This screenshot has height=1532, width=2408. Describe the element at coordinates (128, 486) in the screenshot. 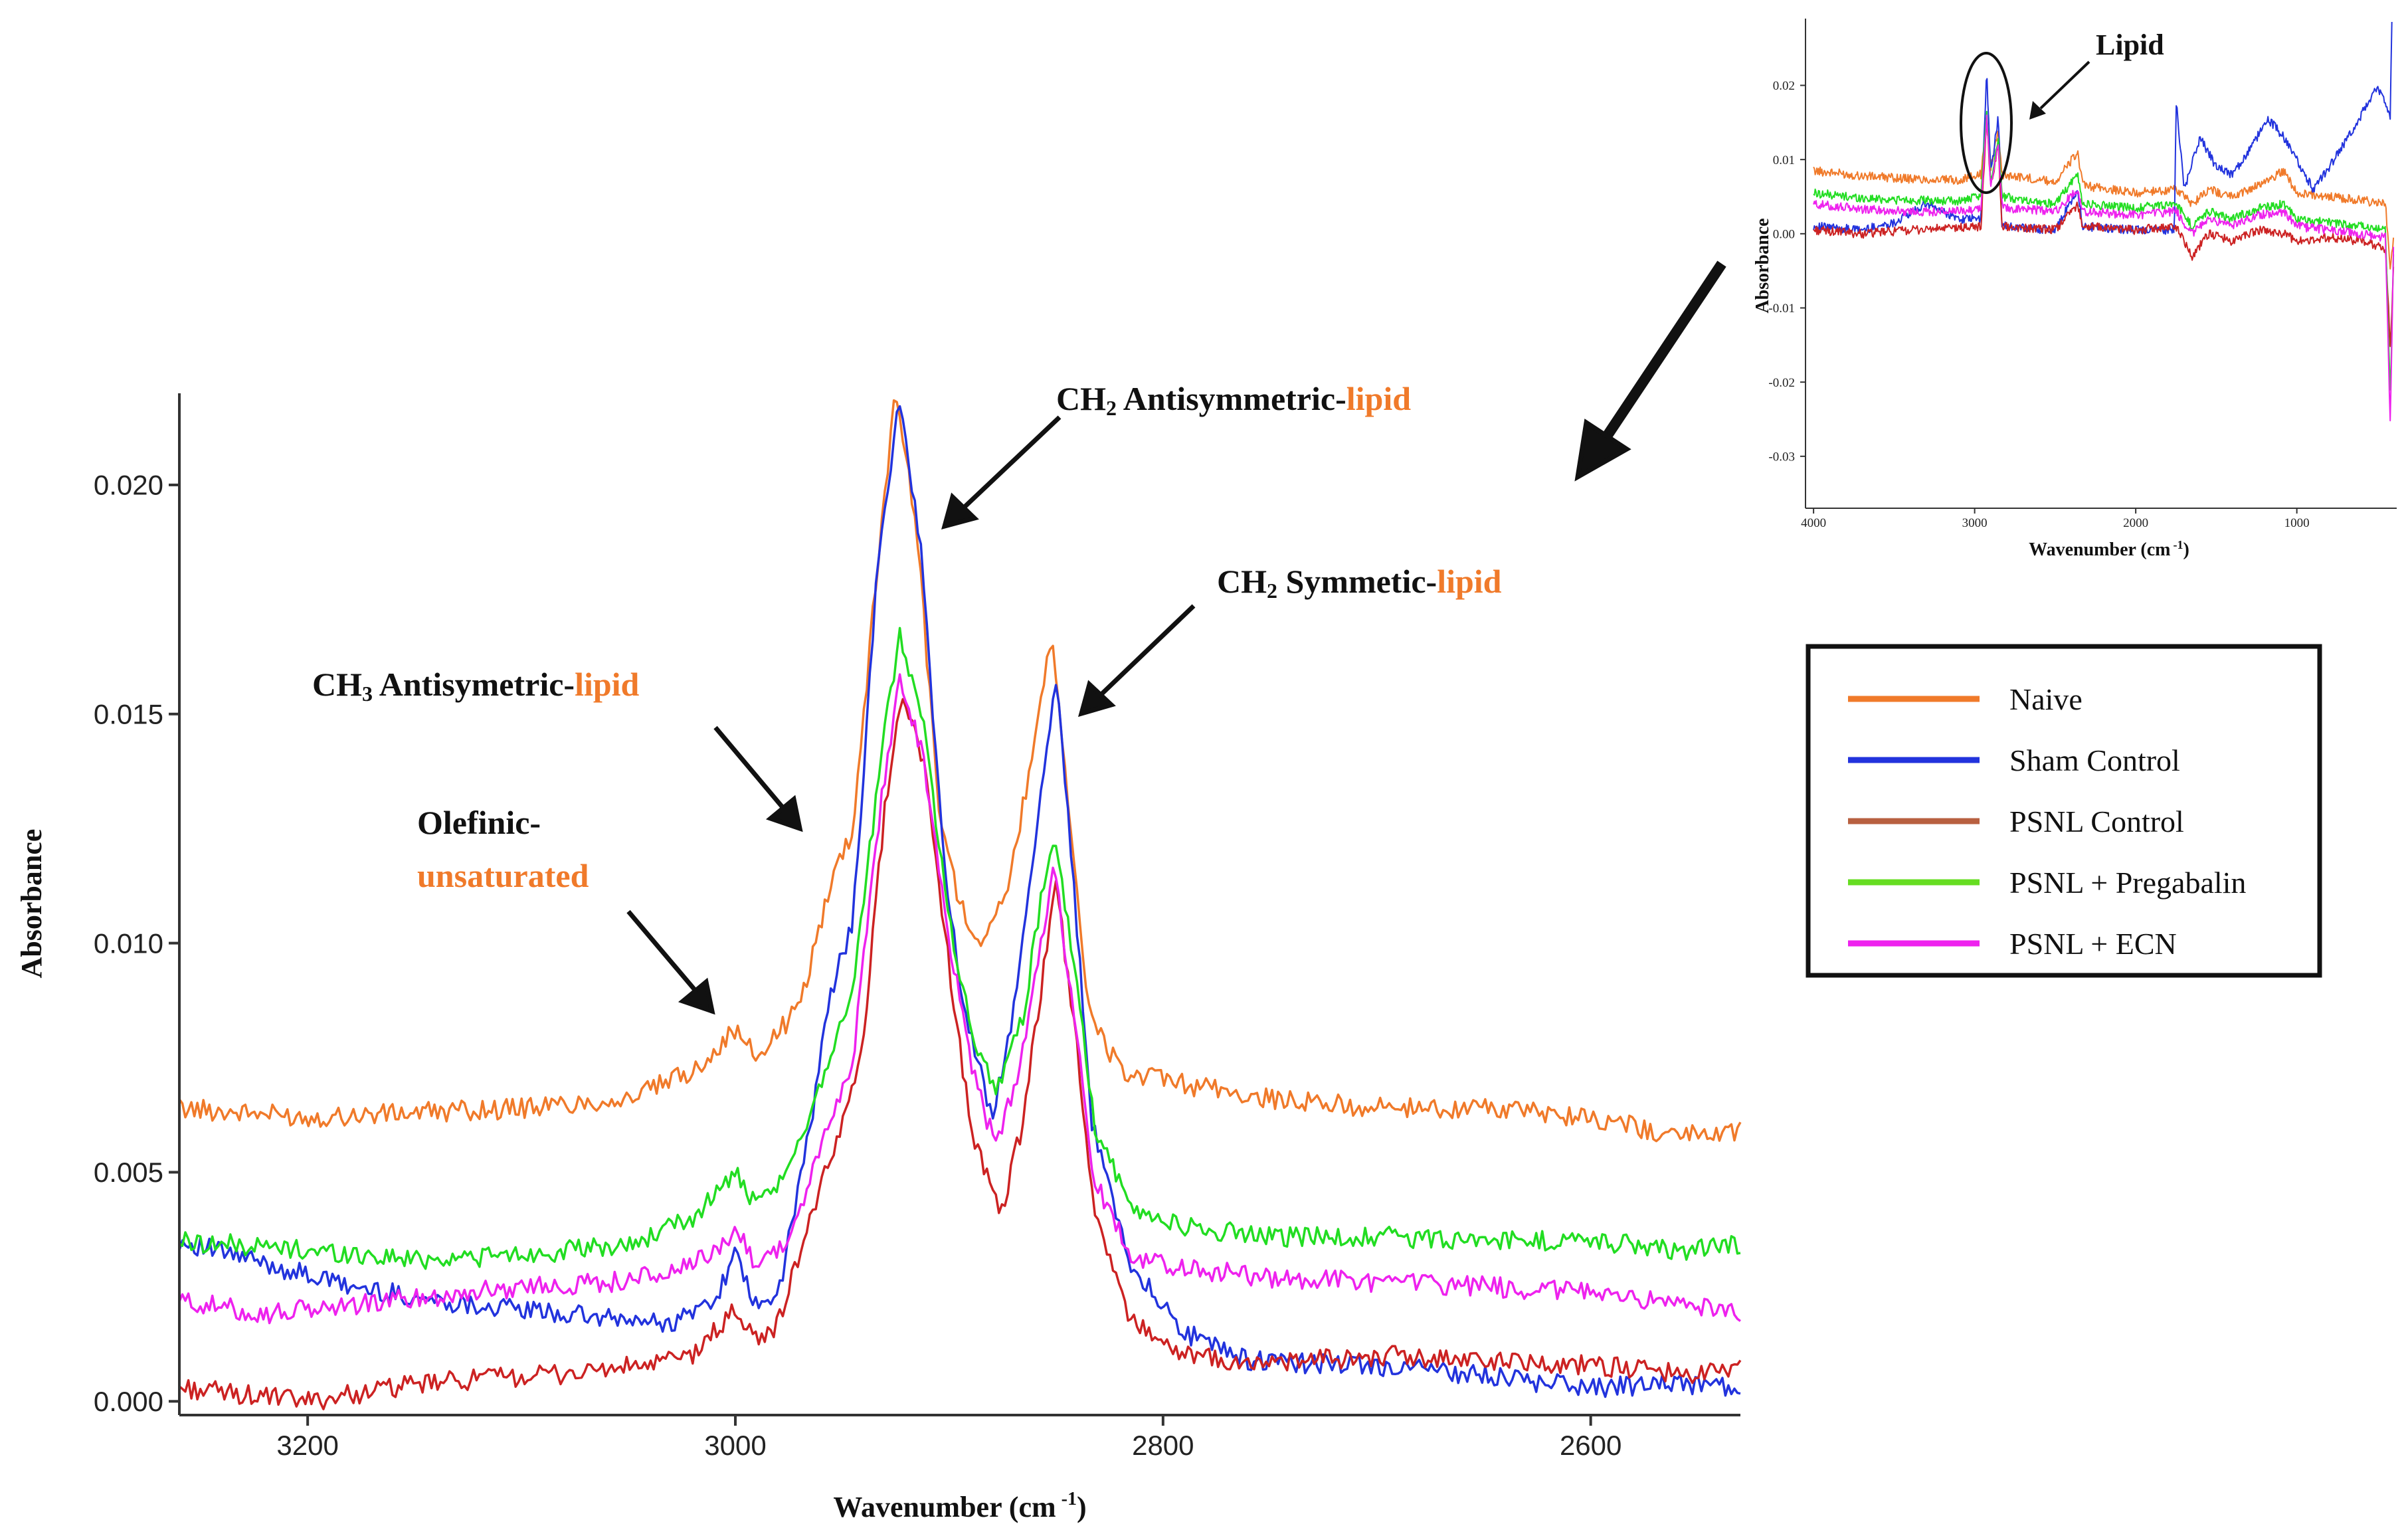

I see `main-y-tick-label: 0.020` at that location.